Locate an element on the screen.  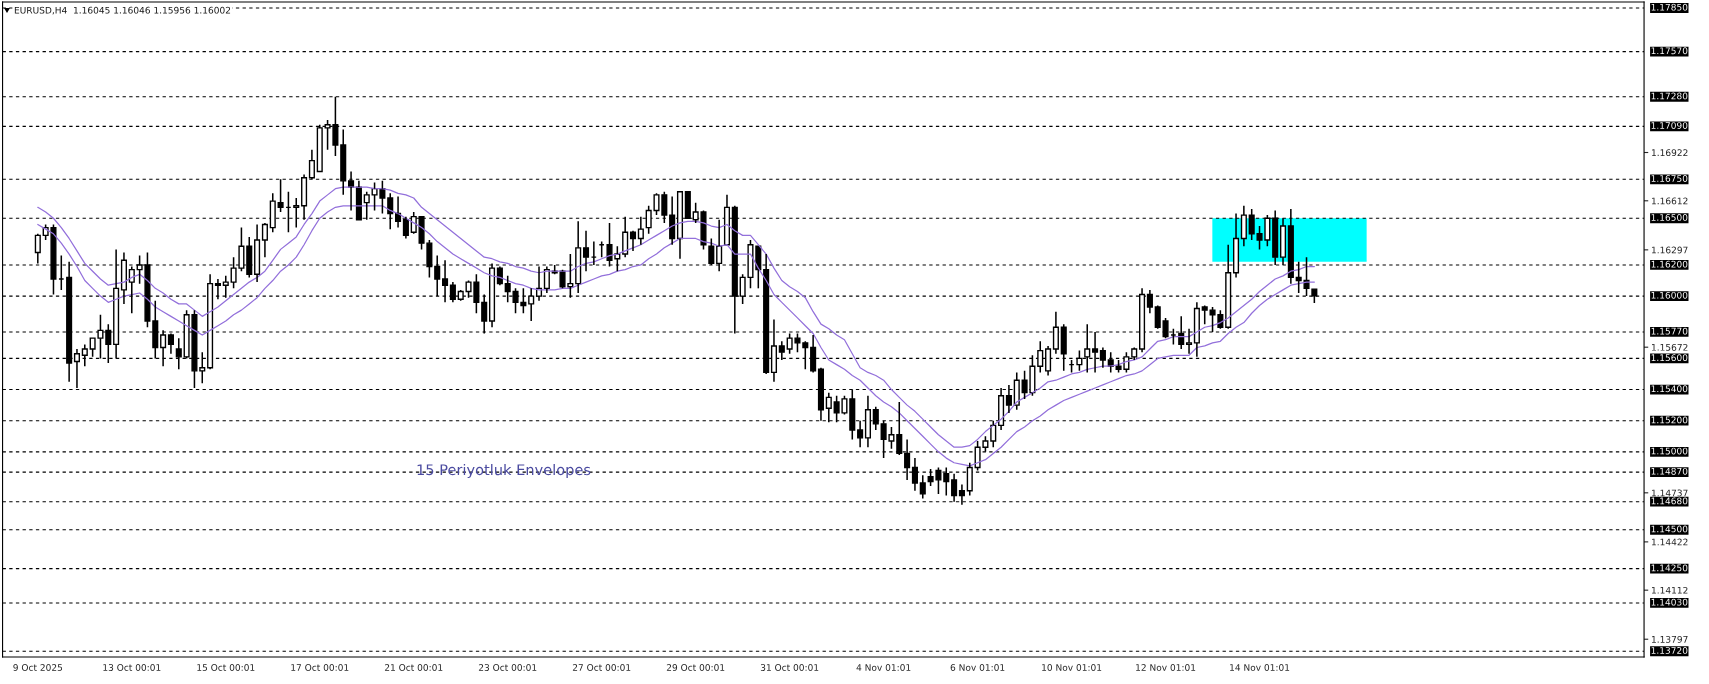
ref-line-label: 1.16500 is located at coordinates (1669, 217).